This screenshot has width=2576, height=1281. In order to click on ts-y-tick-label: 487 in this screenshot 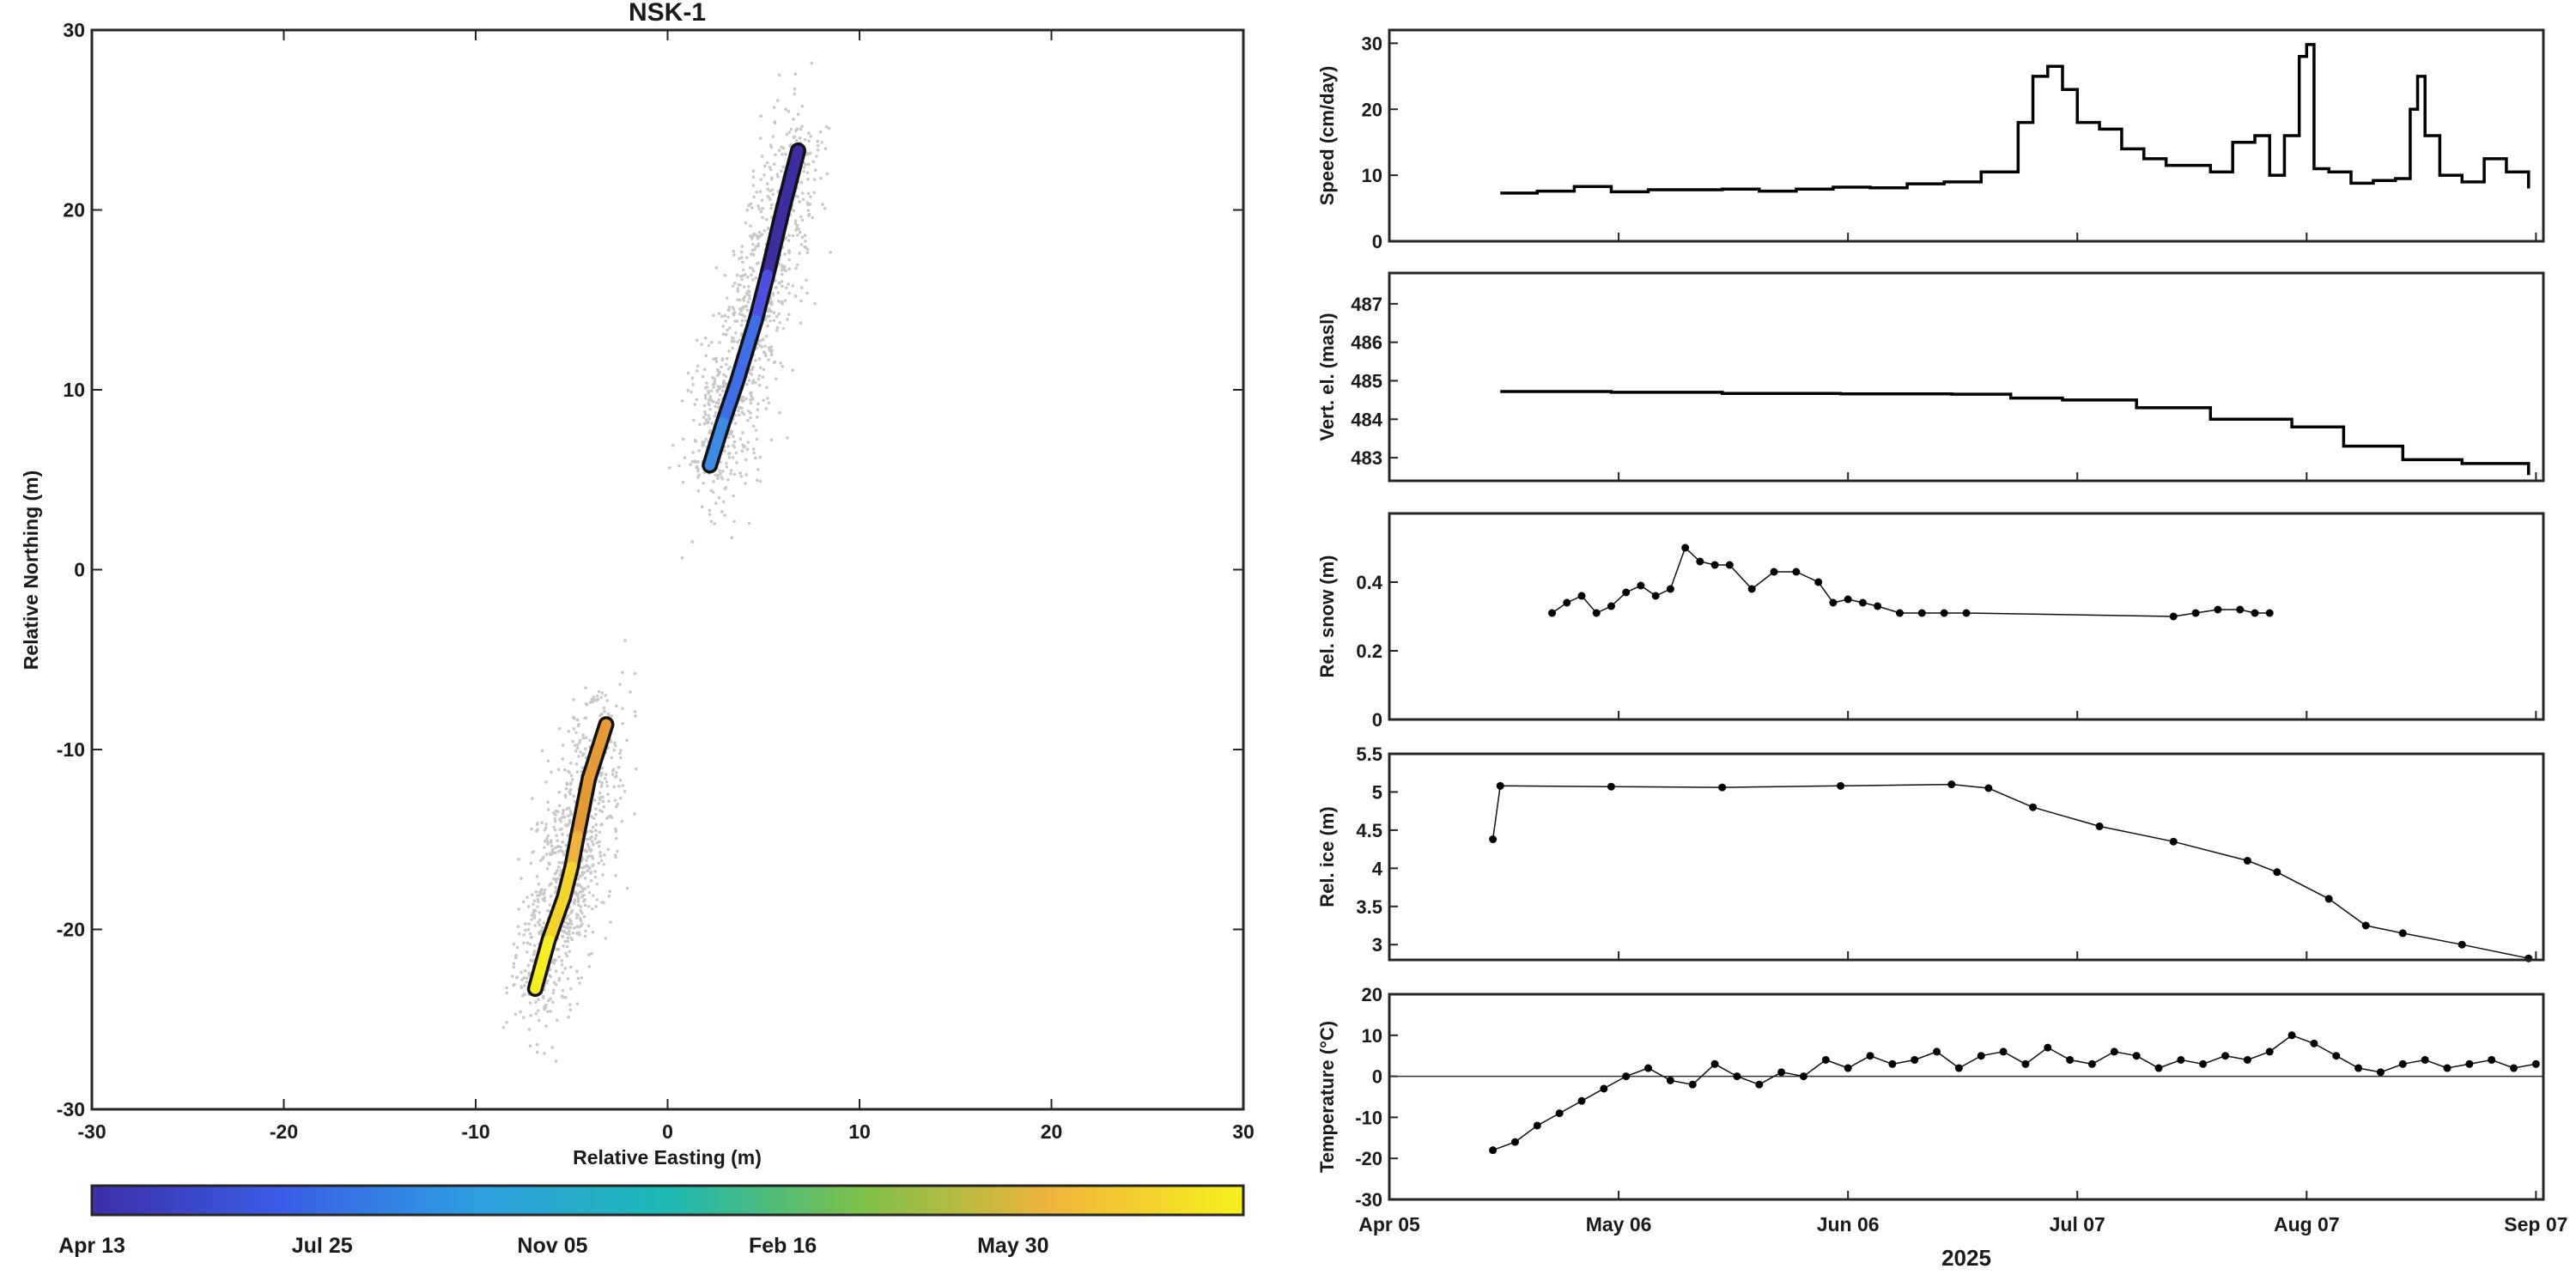, I will do `click(1367, 304)`.